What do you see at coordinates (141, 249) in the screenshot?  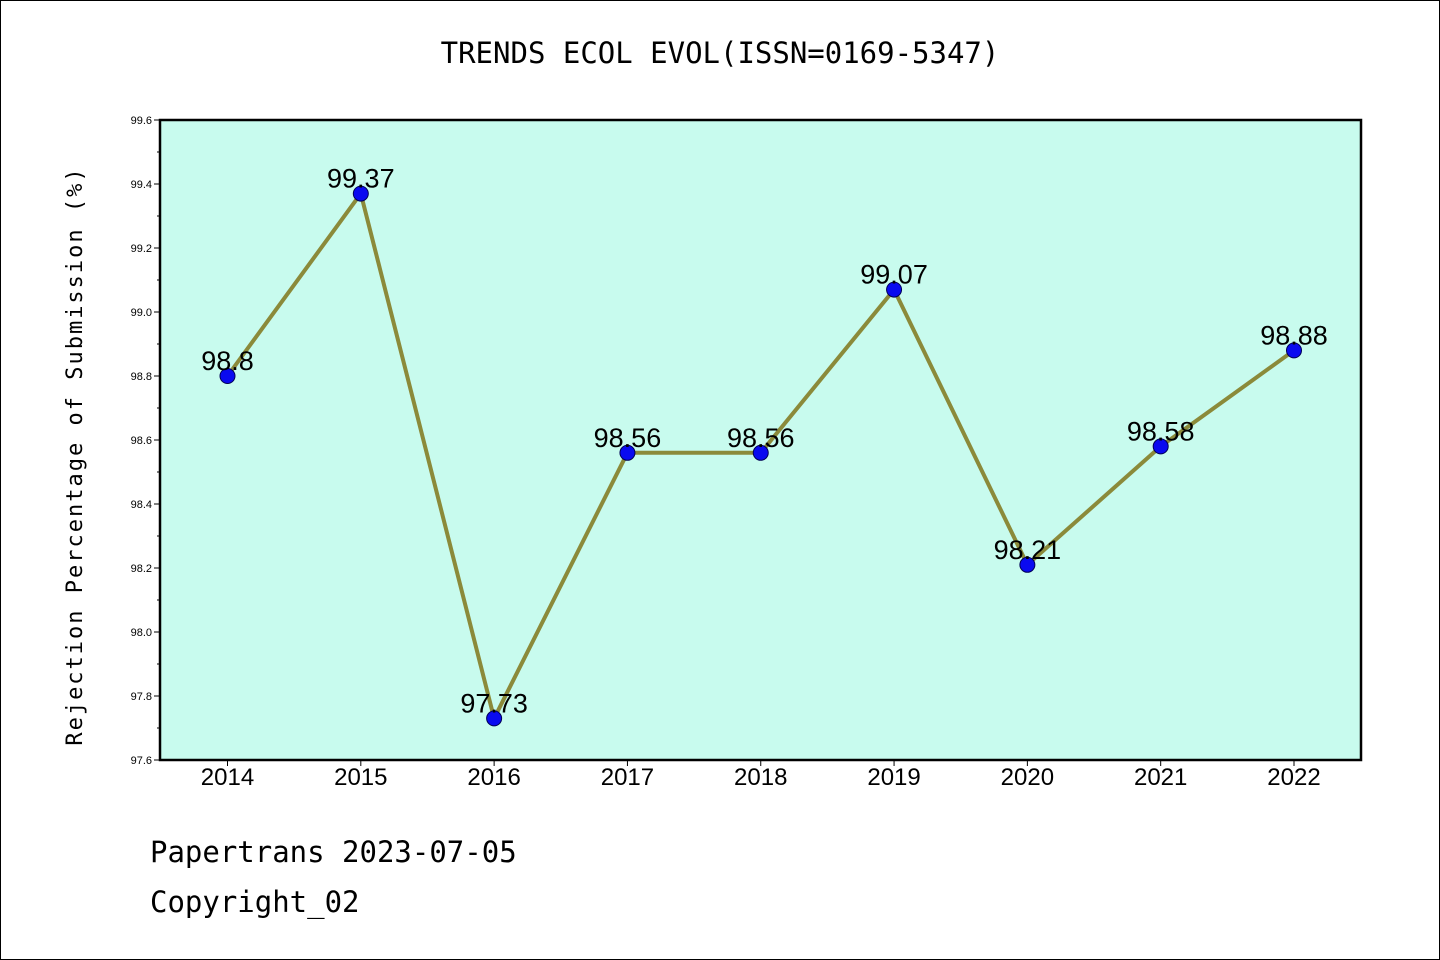 I see `y-tick-label: 99.2` at bounding box center [141, 249].